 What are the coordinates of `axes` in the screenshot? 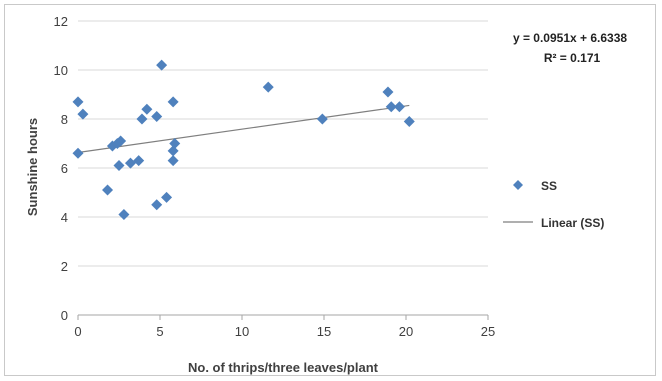 It's located at (283, 317).